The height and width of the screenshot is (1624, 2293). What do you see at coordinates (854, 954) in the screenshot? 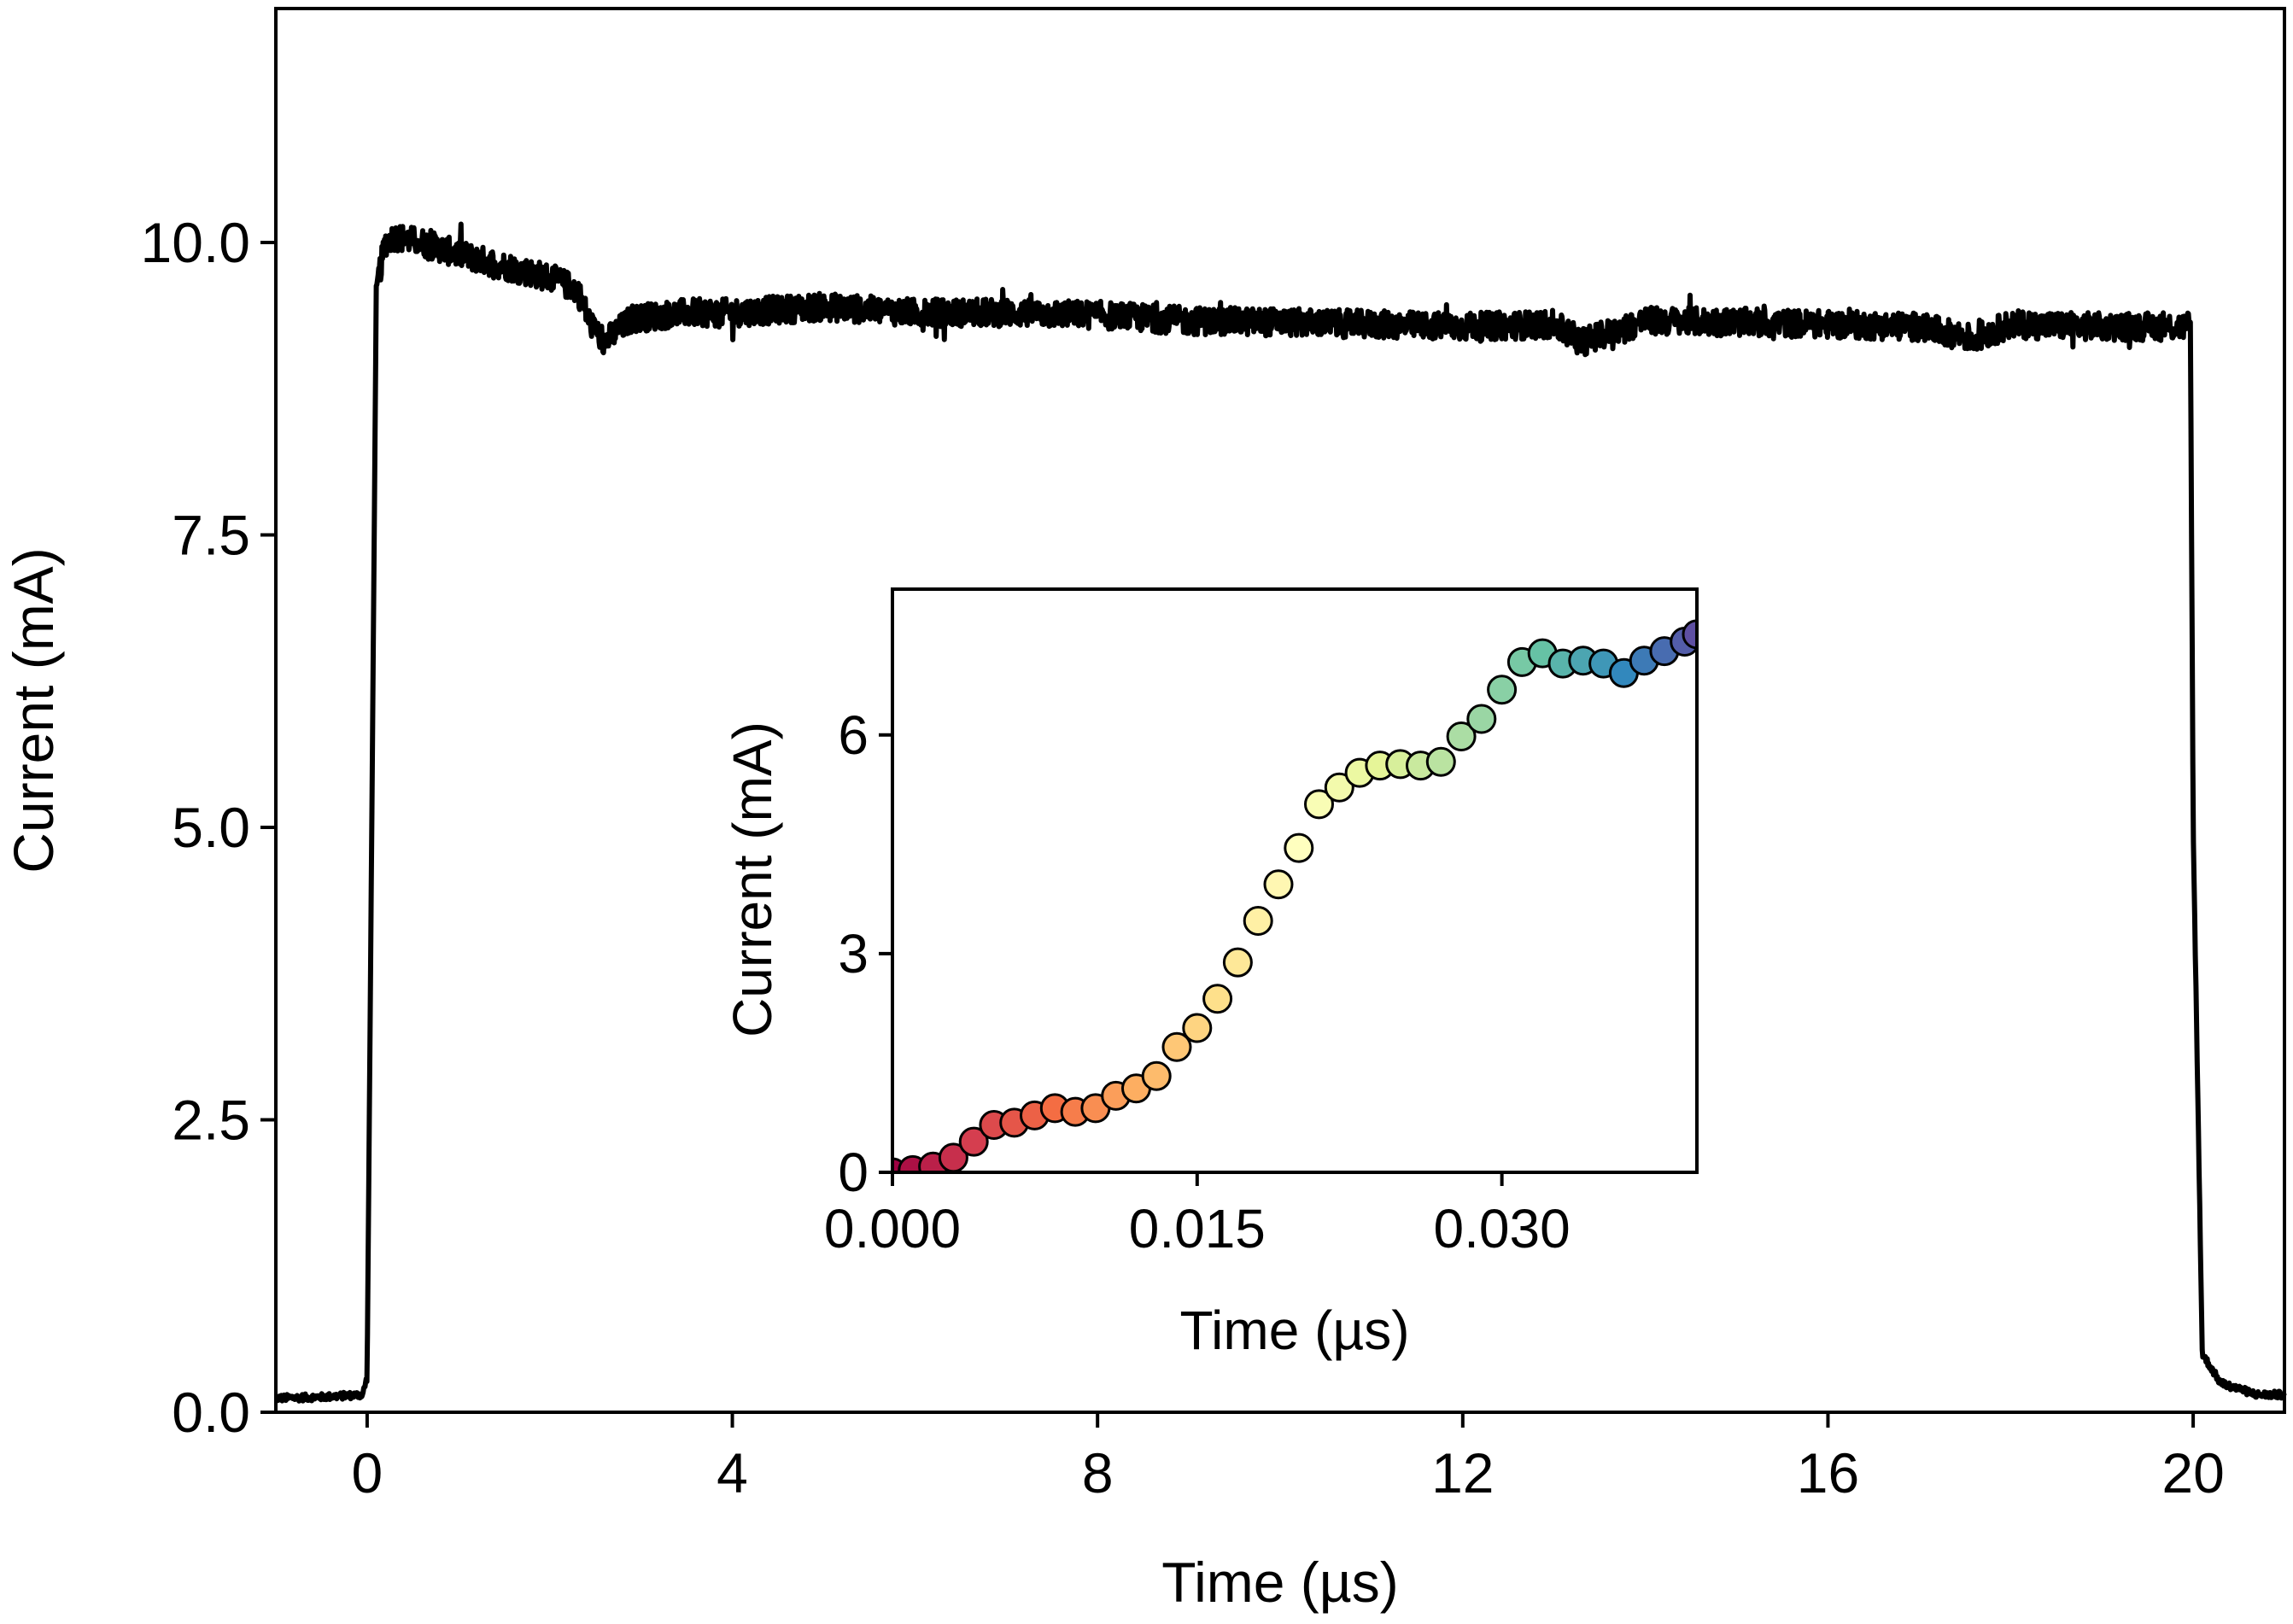
I see `inset-y-tick-label: 3` at bounding box center [854, 954].